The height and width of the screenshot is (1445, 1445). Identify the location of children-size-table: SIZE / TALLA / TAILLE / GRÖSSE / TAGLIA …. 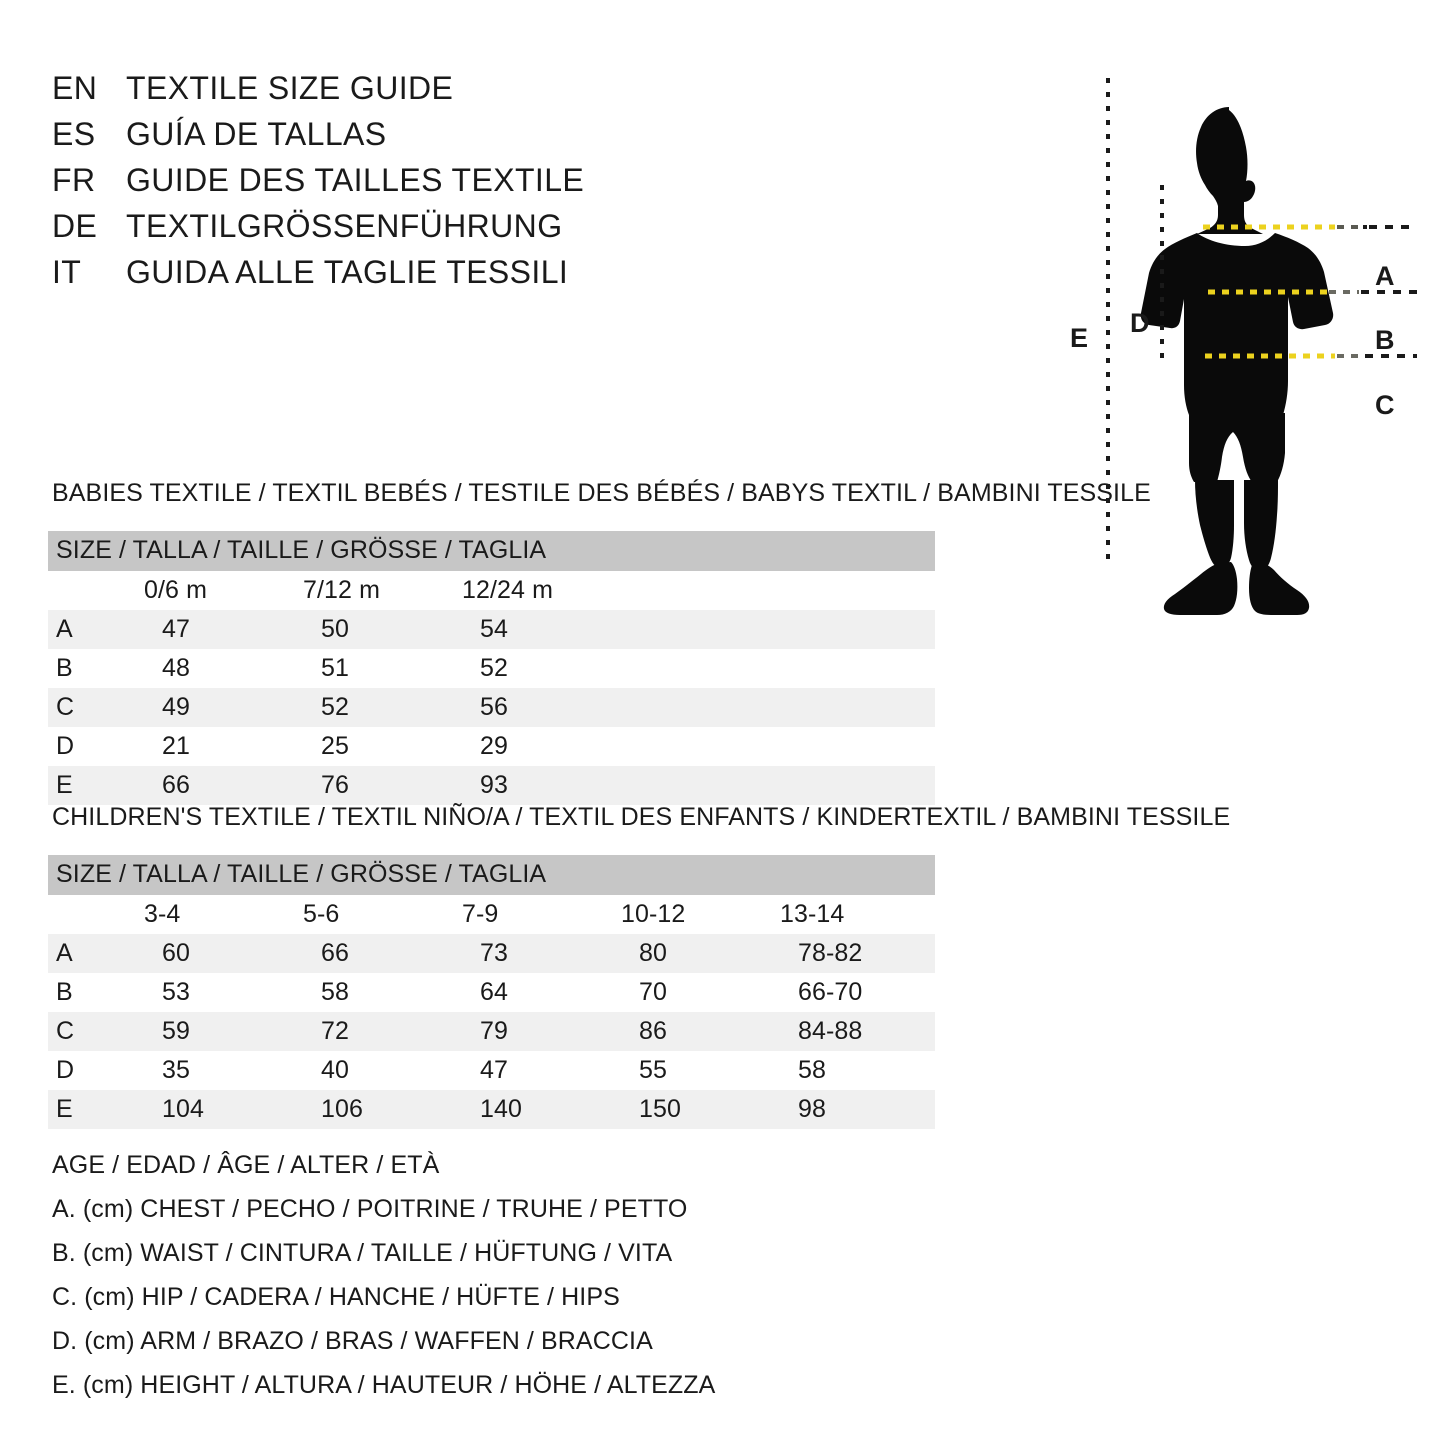
(492, 992).